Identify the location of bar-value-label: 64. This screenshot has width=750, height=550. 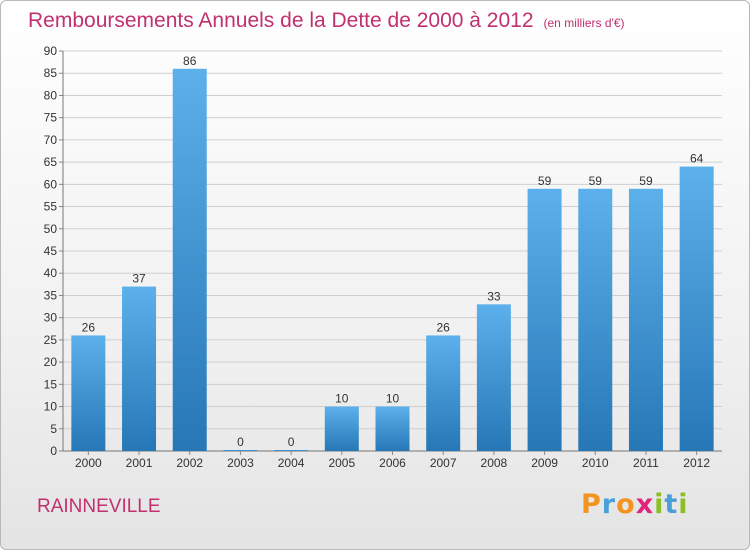
(697, 159).